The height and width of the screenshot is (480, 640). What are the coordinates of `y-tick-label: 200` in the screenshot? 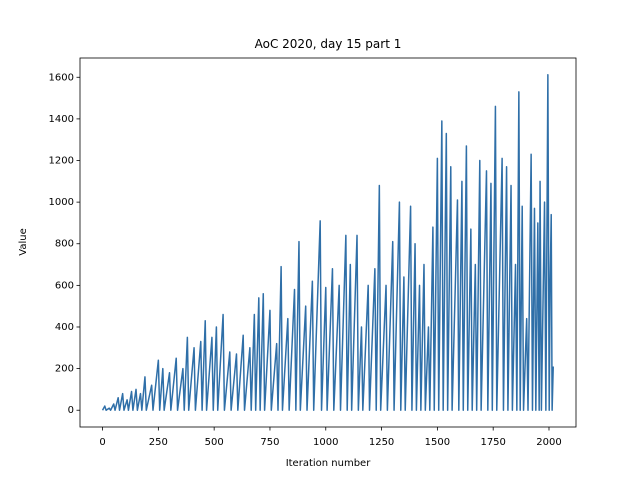 It's located at (64, 369).